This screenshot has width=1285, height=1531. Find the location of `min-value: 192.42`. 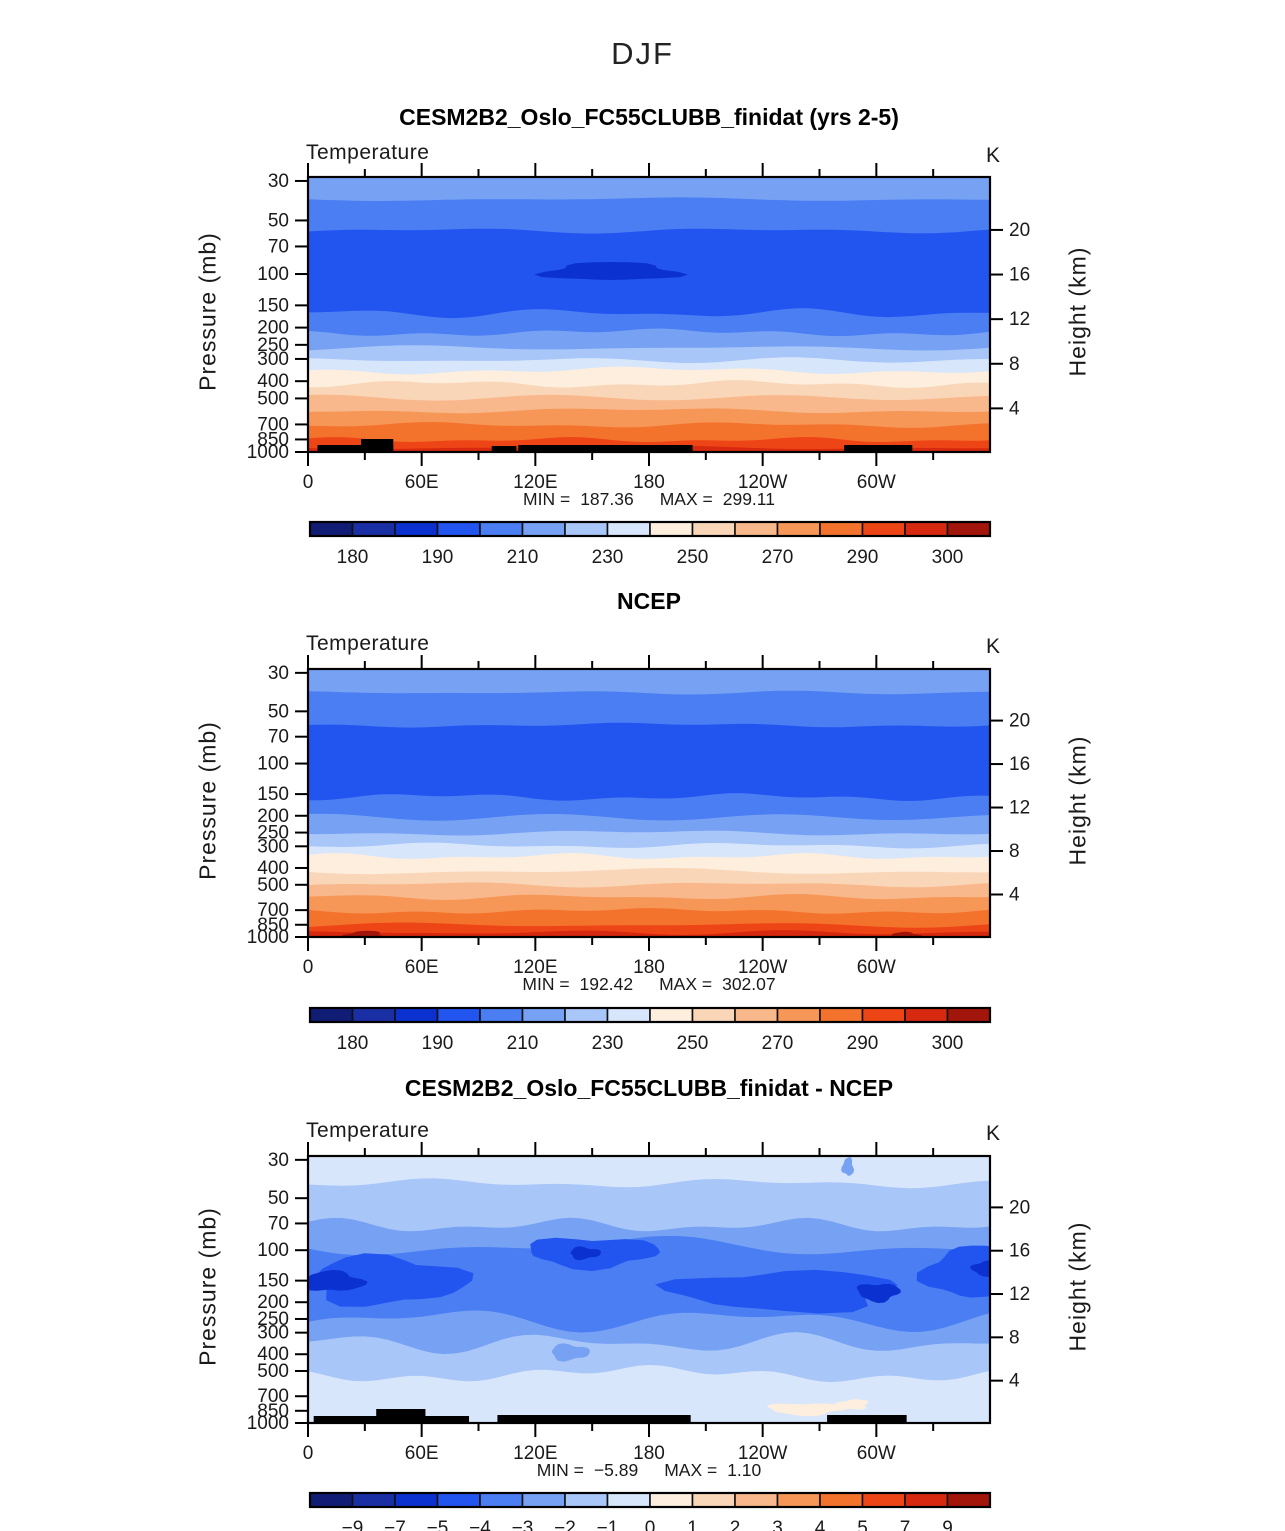

min-value: 192.42 is located at coordinates (606, 984).